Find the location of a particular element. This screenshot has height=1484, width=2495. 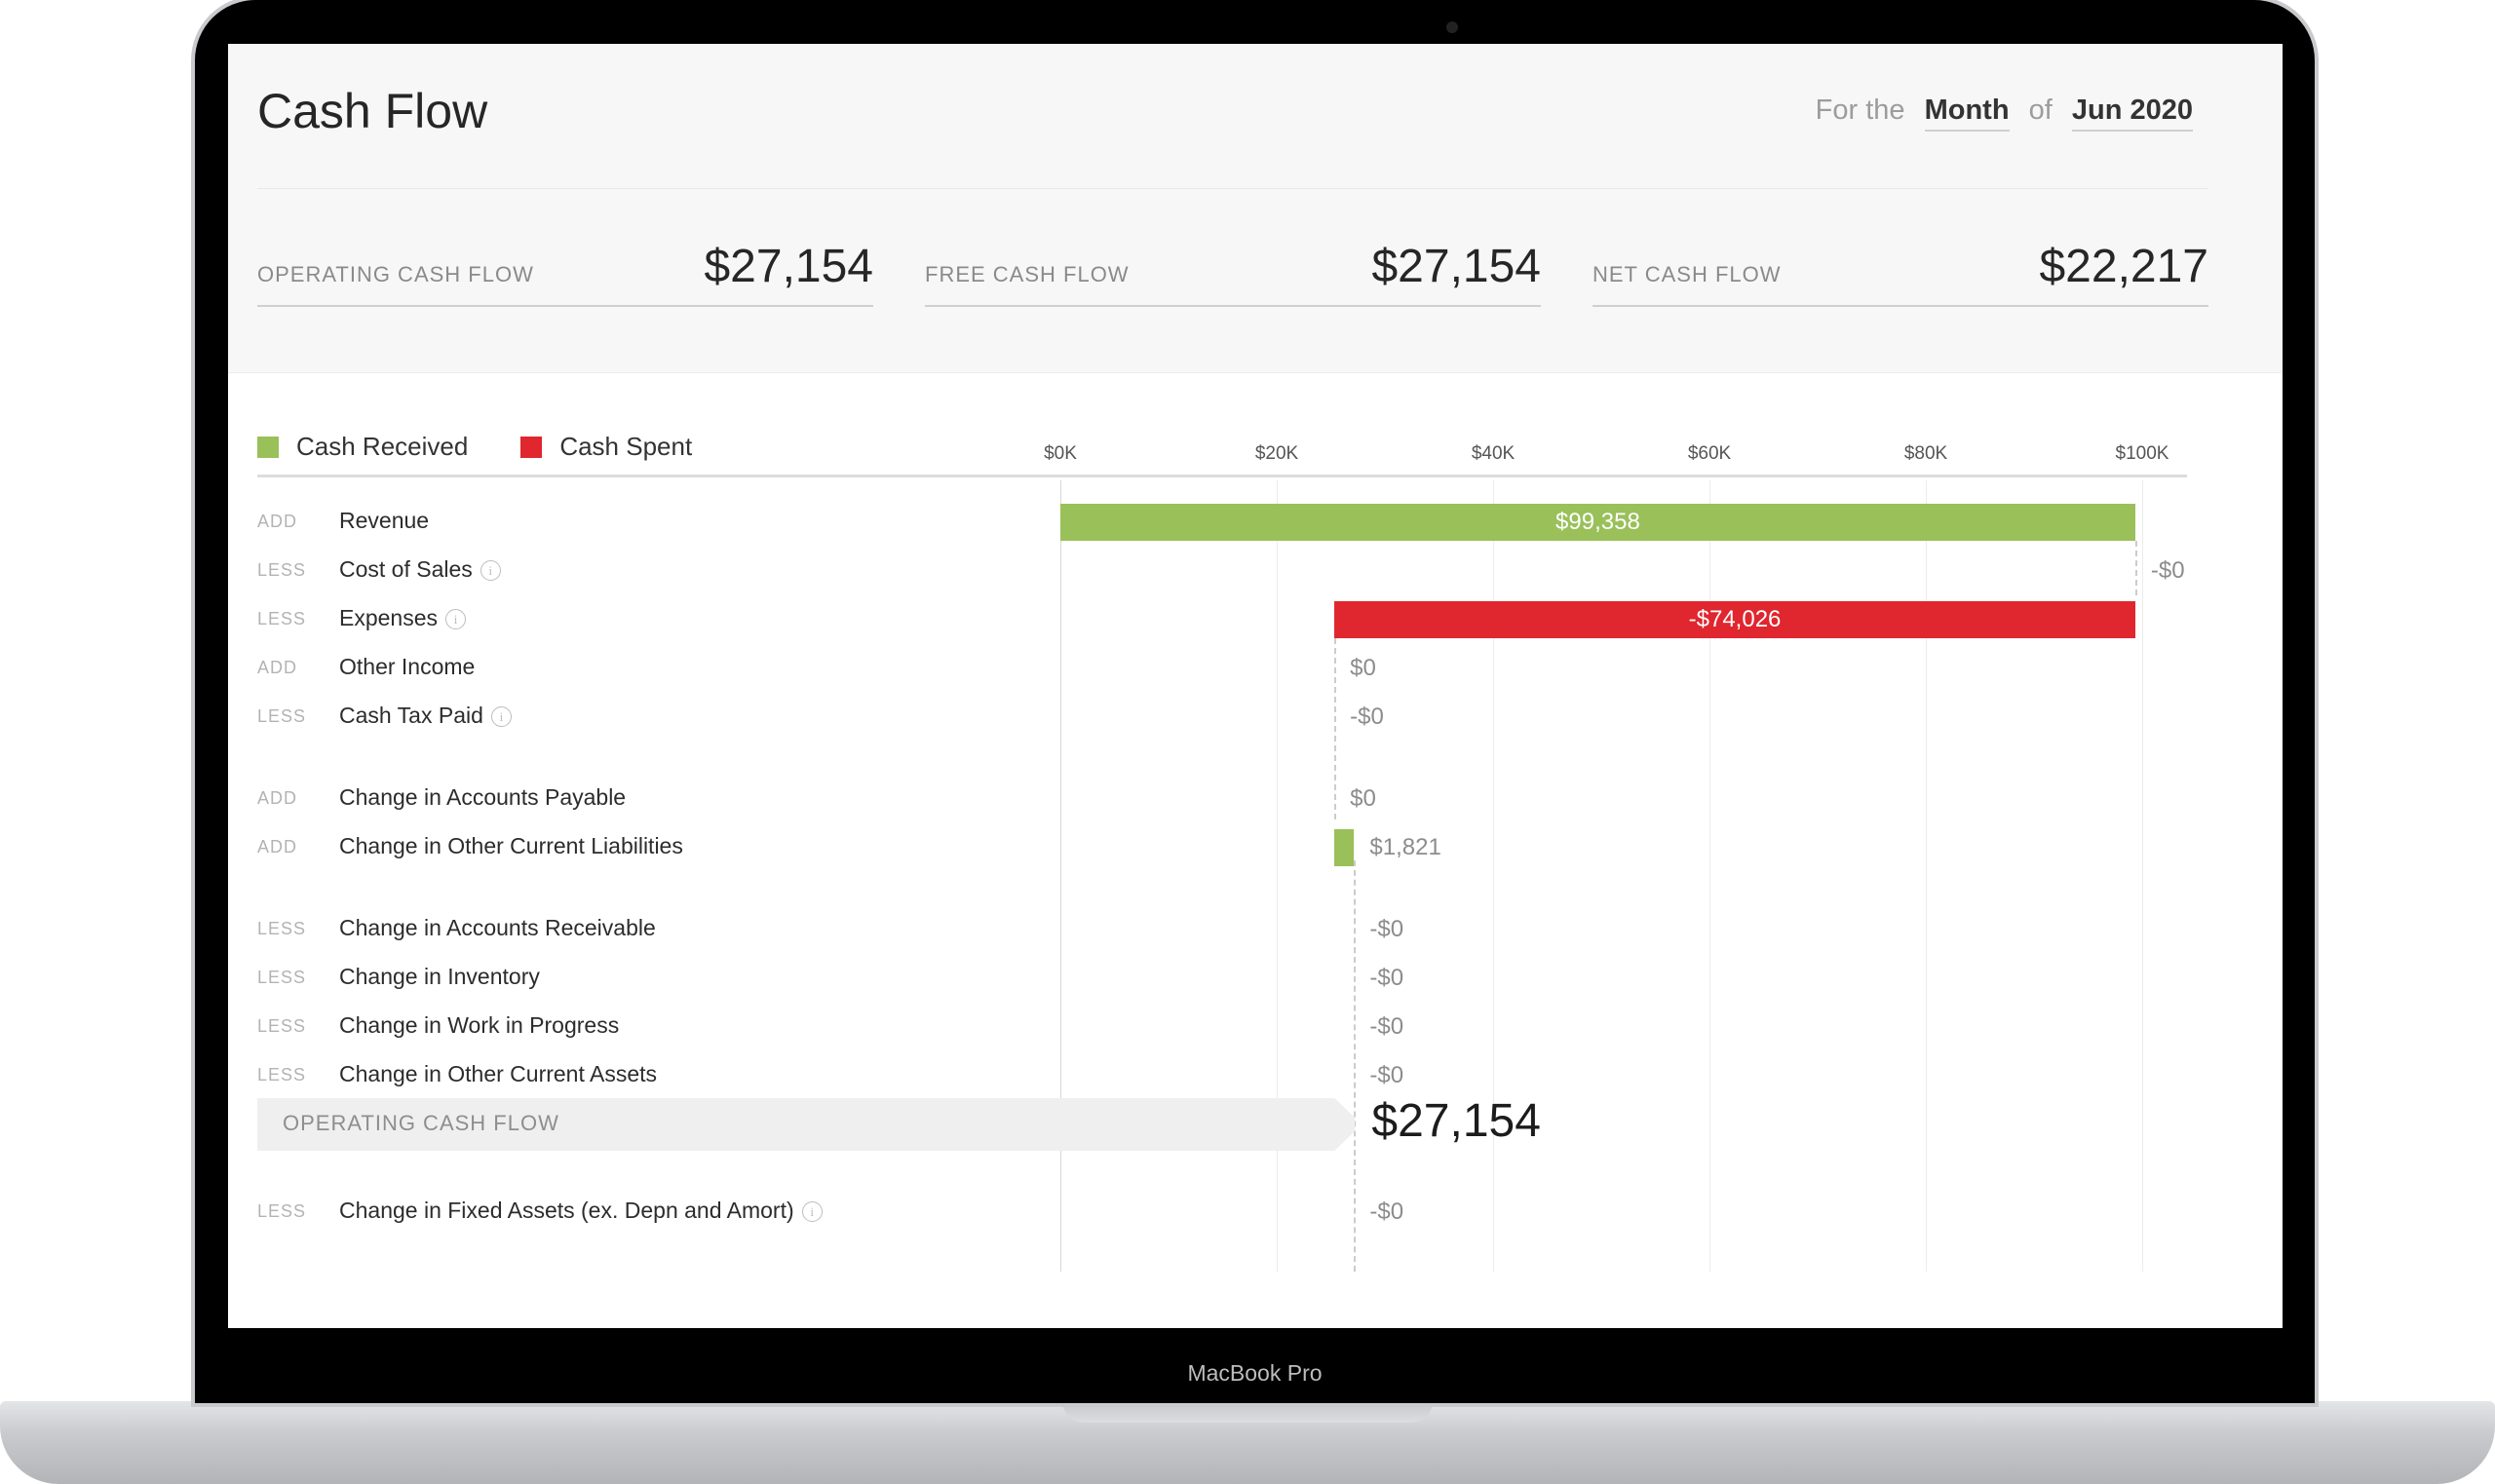

legend-item-spent: Cash Spent is located at coordinates (606, 447).